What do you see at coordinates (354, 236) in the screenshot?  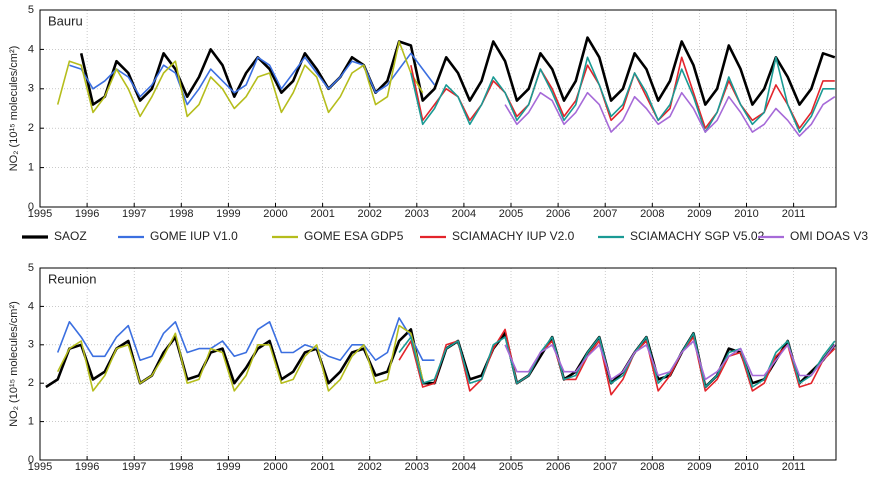 I see `legend-label: GOME ESA GDP5` at bounding box center [354, 236].